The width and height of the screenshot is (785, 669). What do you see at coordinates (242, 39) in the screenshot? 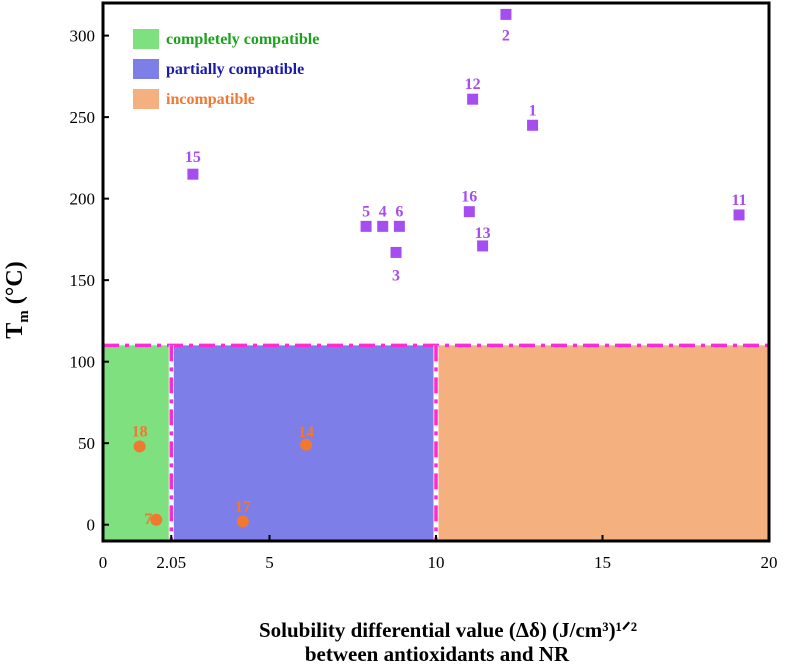
I see `legend-label-0: completely compatible` at bounding box center [242, 39].